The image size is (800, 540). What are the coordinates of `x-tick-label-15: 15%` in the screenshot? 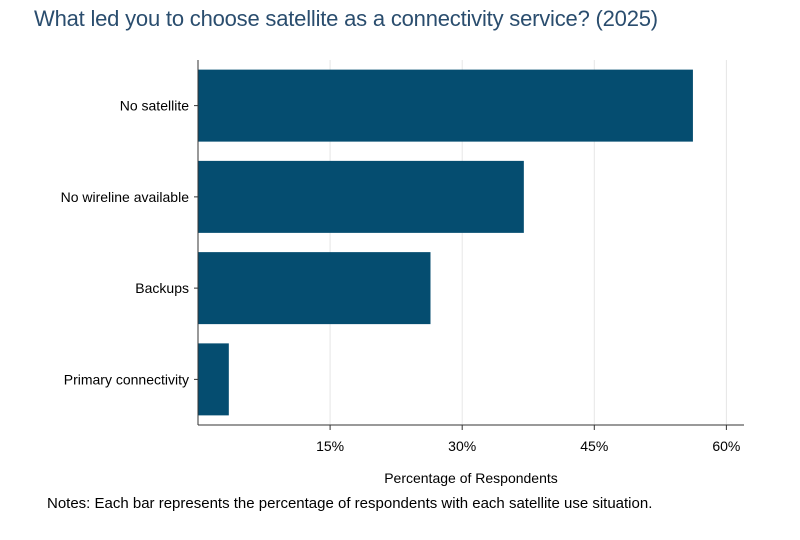 It's located at (330, 446).